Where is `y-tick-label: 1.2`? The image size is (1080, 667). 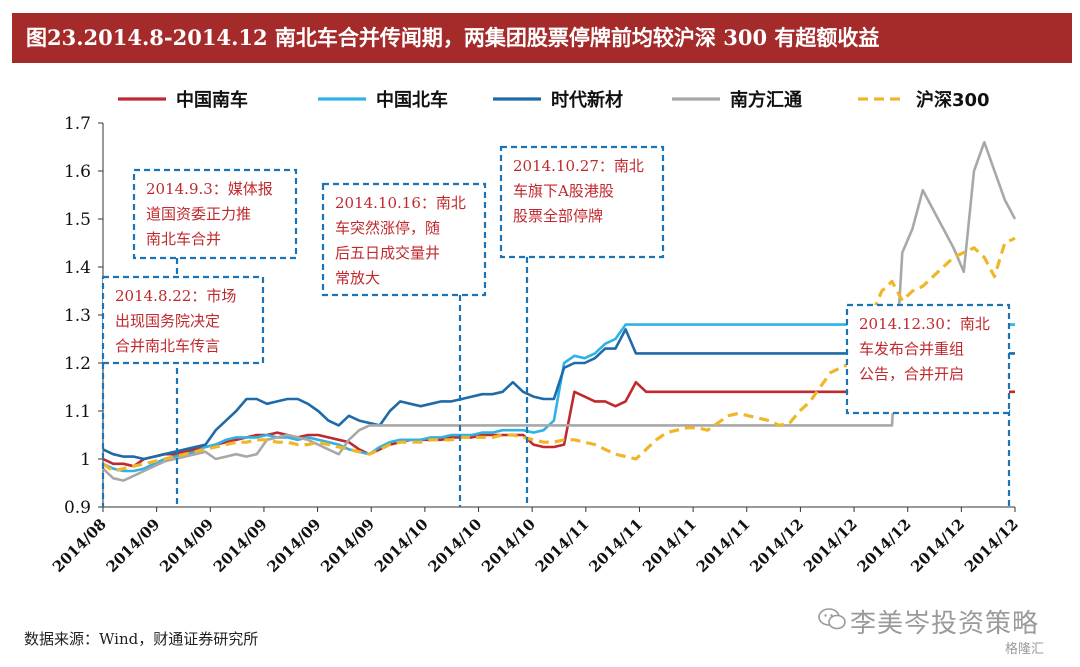
y-tick-label: 1.2 is located at coordinates (77, 364).